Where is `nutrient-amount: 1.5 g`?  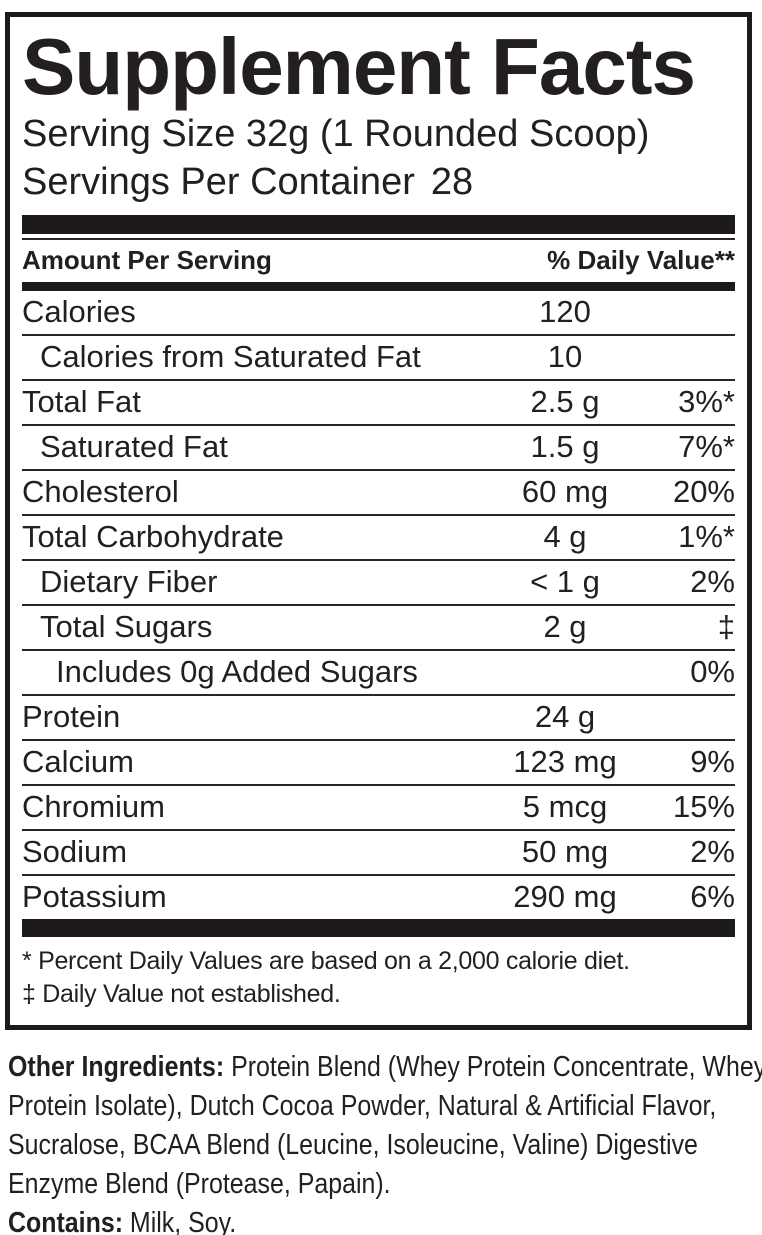 nutrient-amount: 1.5 g is located at coordinates (565, 447).